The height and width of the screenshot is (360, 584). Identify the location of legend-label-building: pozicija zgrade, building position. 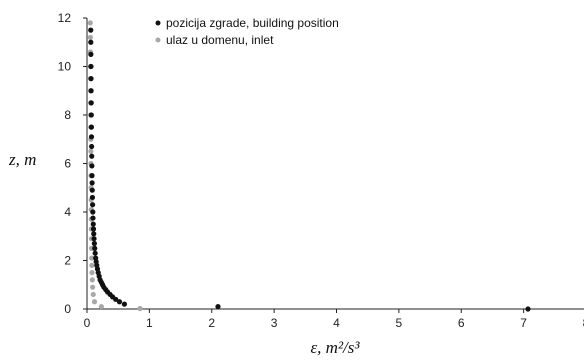
(252, 23).